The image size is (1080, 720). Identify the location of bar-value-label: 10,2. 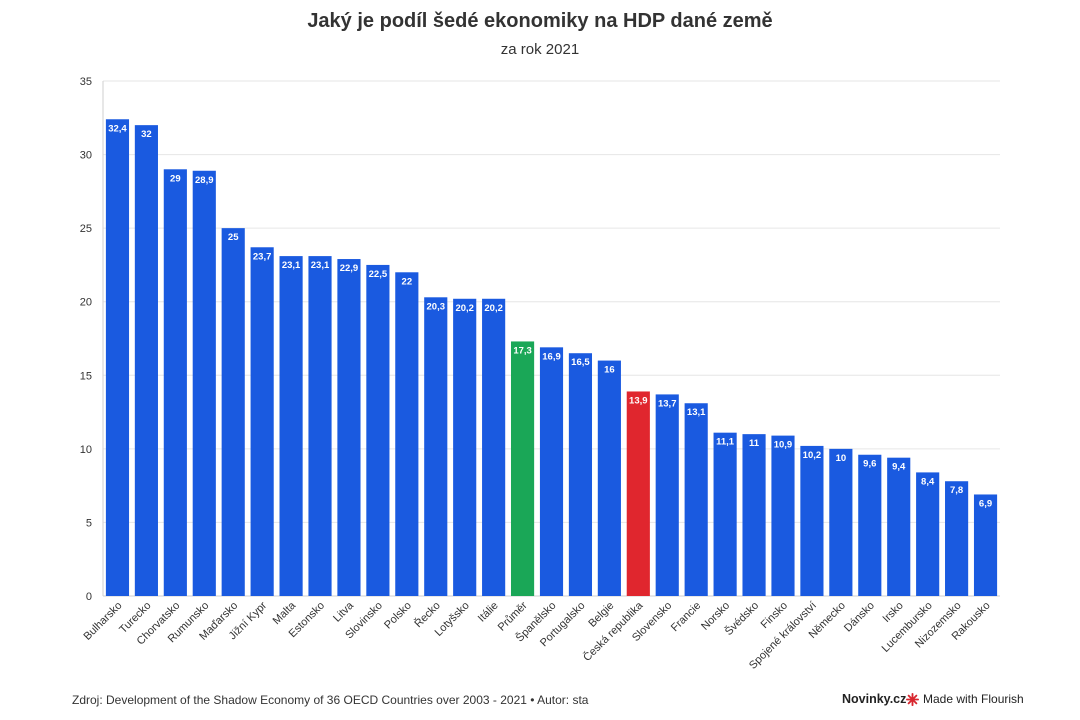
(812, 455).